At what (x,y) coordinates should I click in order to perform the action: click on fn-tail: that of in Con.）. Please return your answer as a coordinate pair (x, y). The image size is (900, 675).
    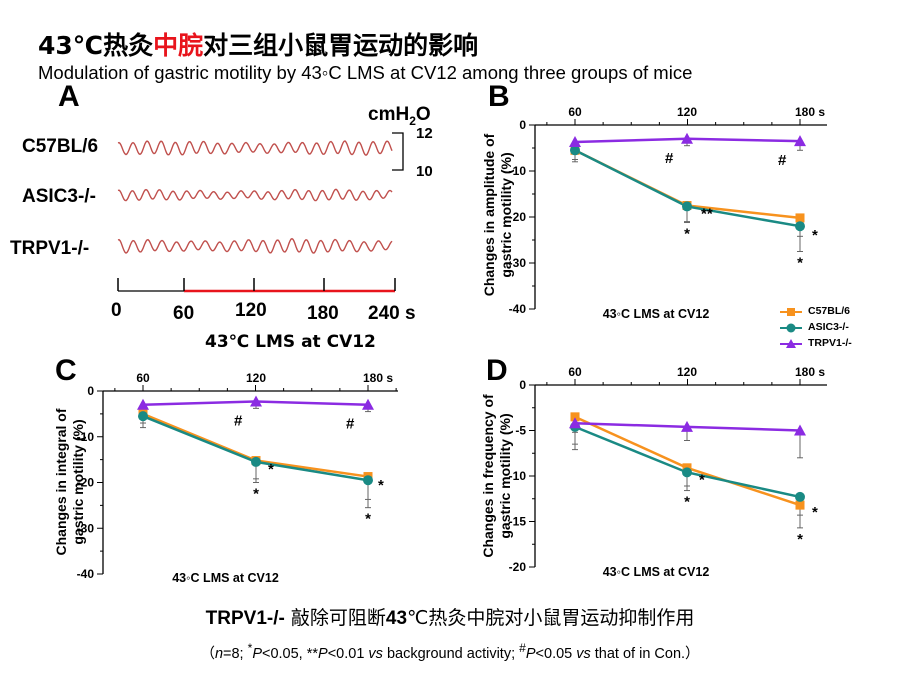
    Looking at the image, I should click on (645, 653).